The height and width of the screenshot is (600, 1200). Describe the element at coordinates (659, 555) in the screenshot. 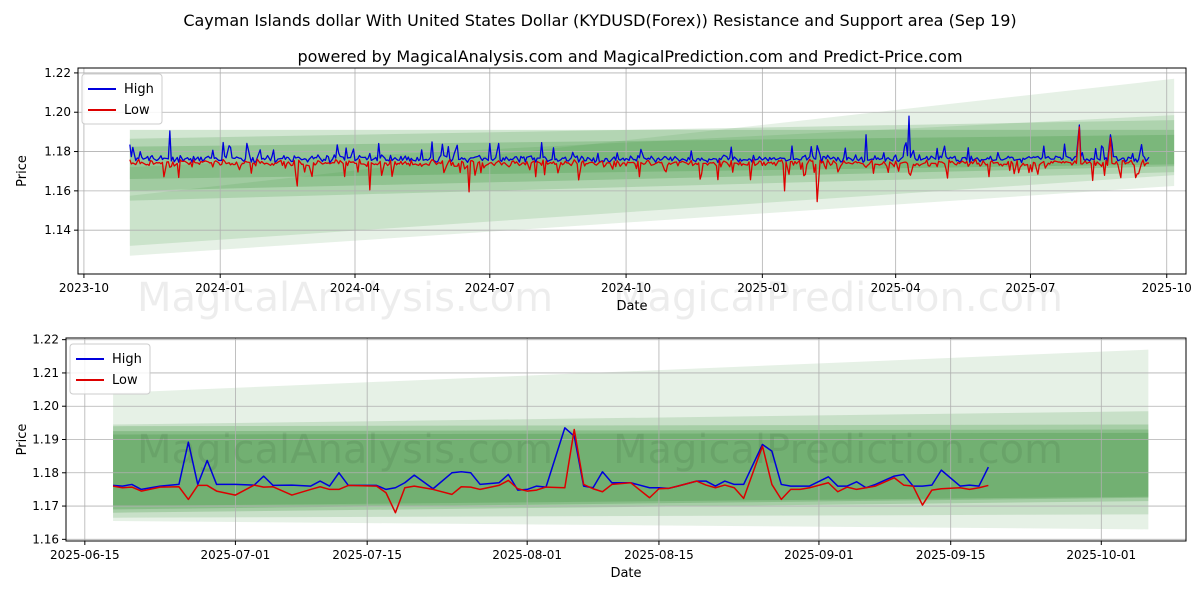

I see `x-tick-label: 2025-08-15` at that location.